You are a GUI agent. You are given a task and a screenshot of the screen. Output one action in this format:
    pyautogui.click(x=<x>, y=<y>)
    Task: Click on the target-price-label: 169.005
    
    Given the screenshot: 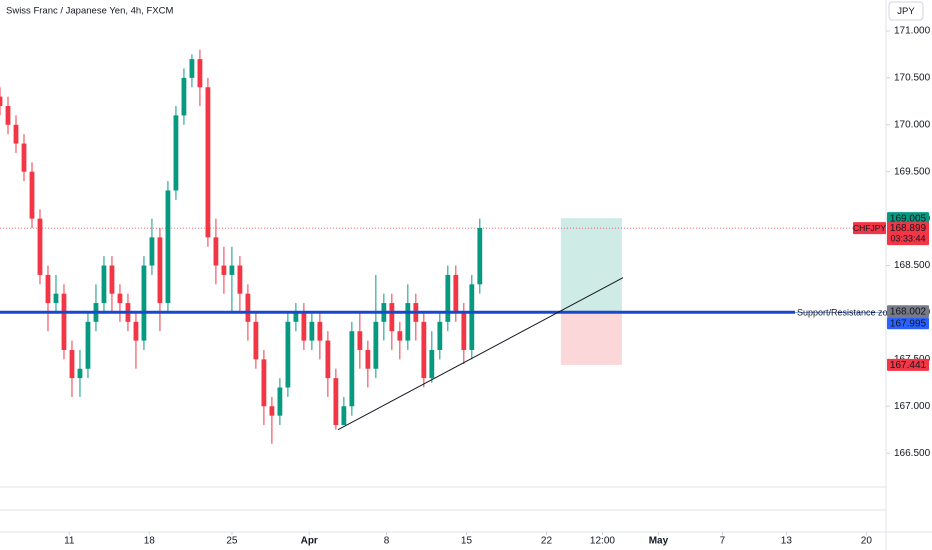 What is the action you would take?
    pyautogui.click(x=908, y=218)
    